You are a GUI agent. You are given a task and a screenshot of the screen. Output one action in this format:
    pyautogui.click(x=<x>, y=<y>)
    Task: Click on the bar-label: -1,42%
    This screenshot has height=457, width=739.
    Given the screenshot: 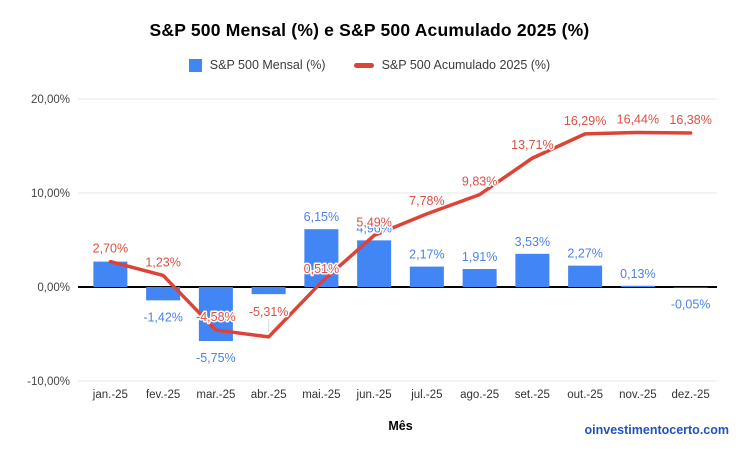 What is the action you would take?
    pyautogui.click(x=163, y=317)
    